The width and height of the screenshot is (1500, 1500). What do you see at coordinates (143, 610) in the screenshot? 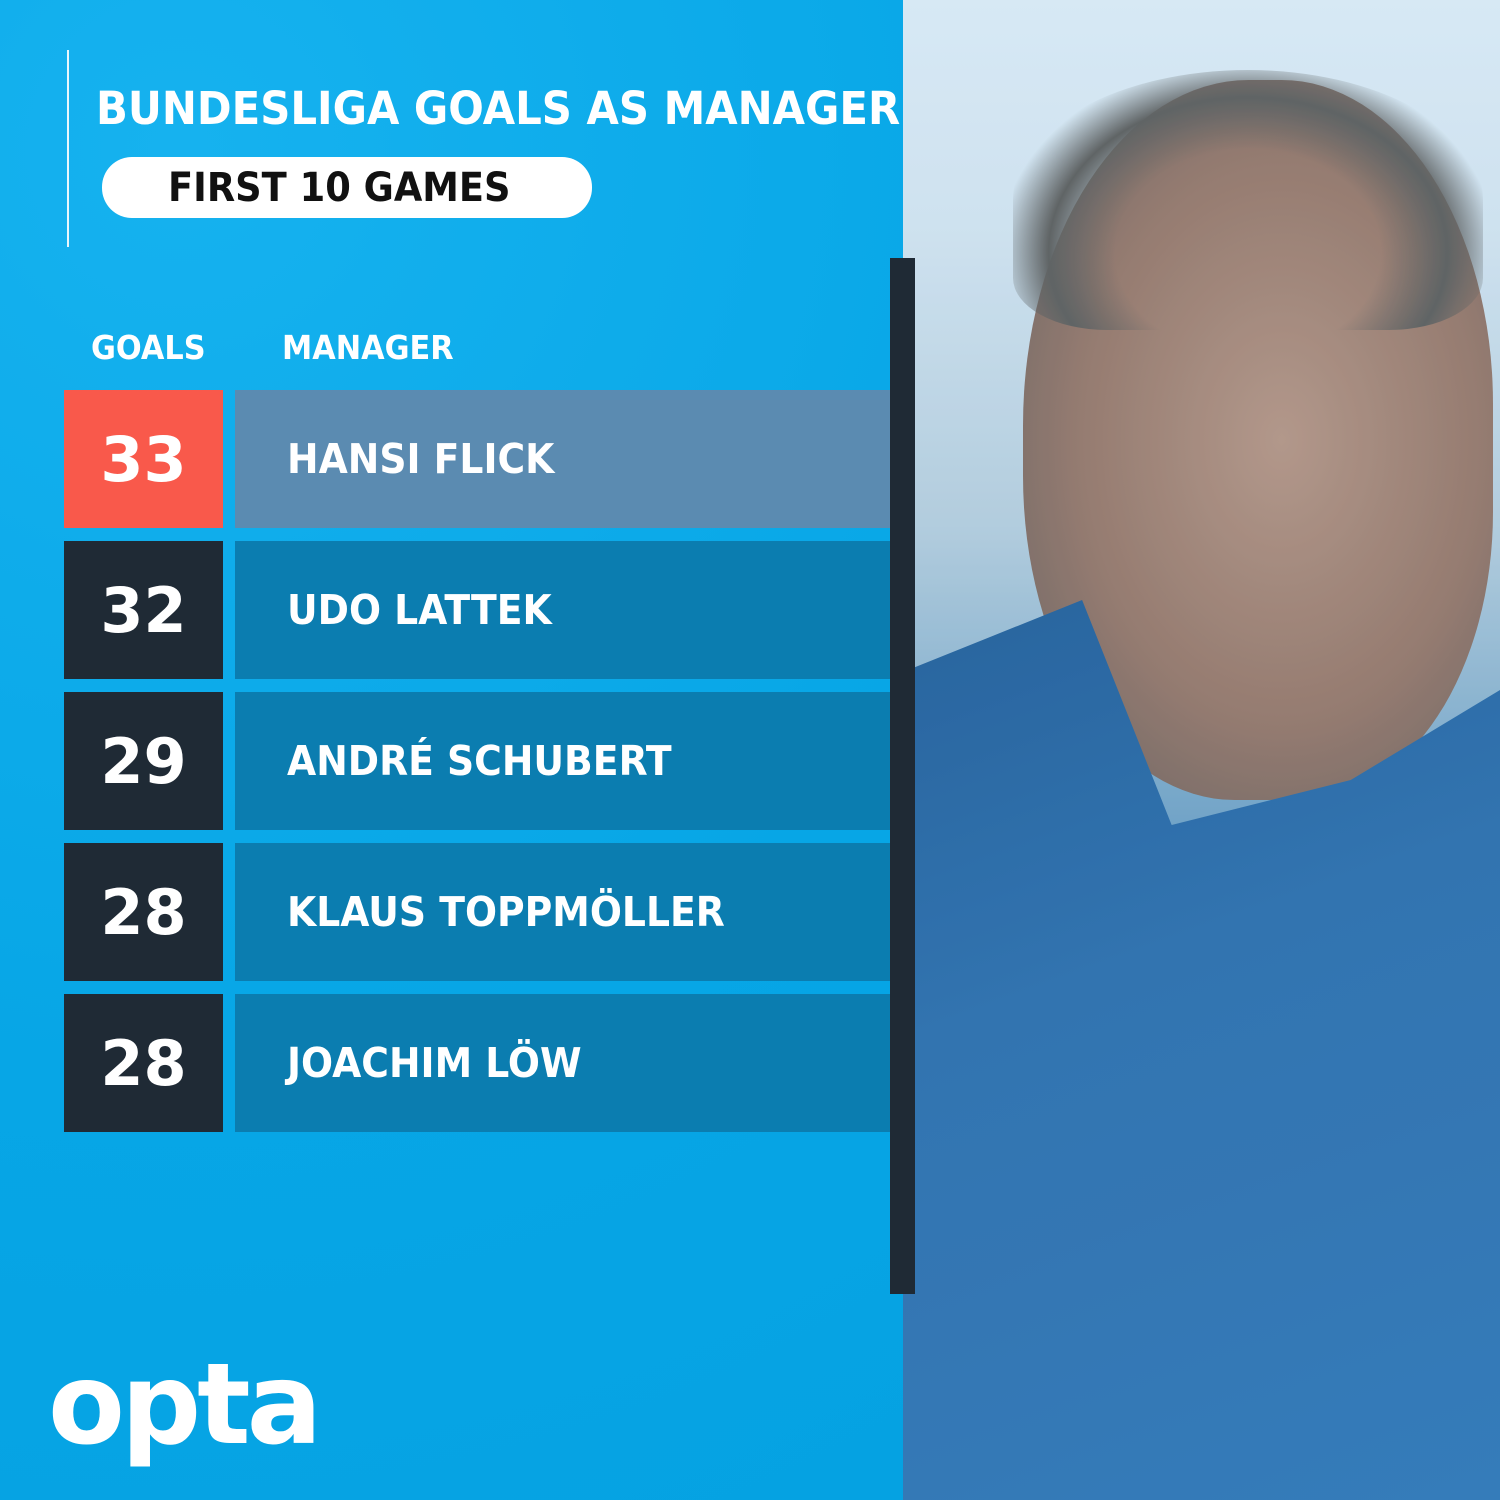
I see `goals-value: 32` at bounding box center [143, 610].